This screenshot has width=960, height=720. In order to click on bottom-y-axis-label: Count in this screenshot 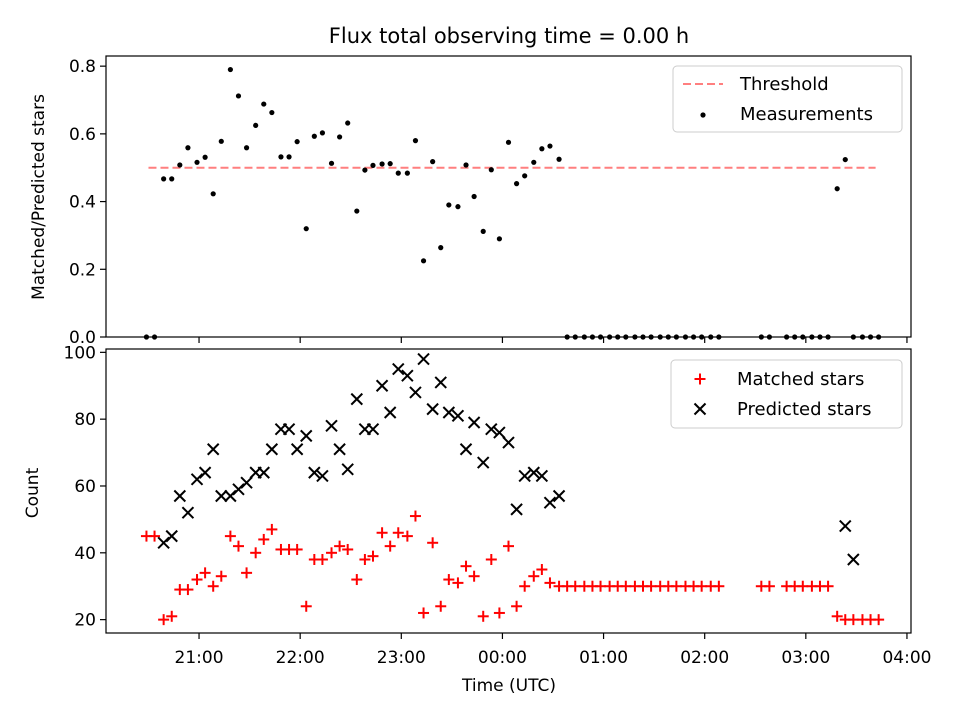, I will do `click(33, 492)`.